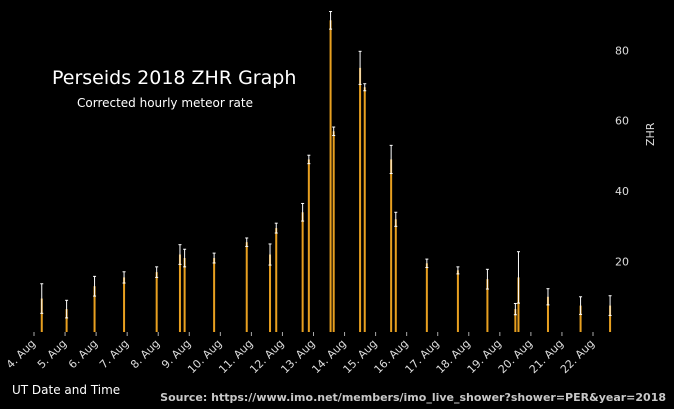 The height and width of the screenshot is (409, 674). Describe the element at coordinates (622, 262) in the screenshot. I see `y-tick-label: 20` at that location.